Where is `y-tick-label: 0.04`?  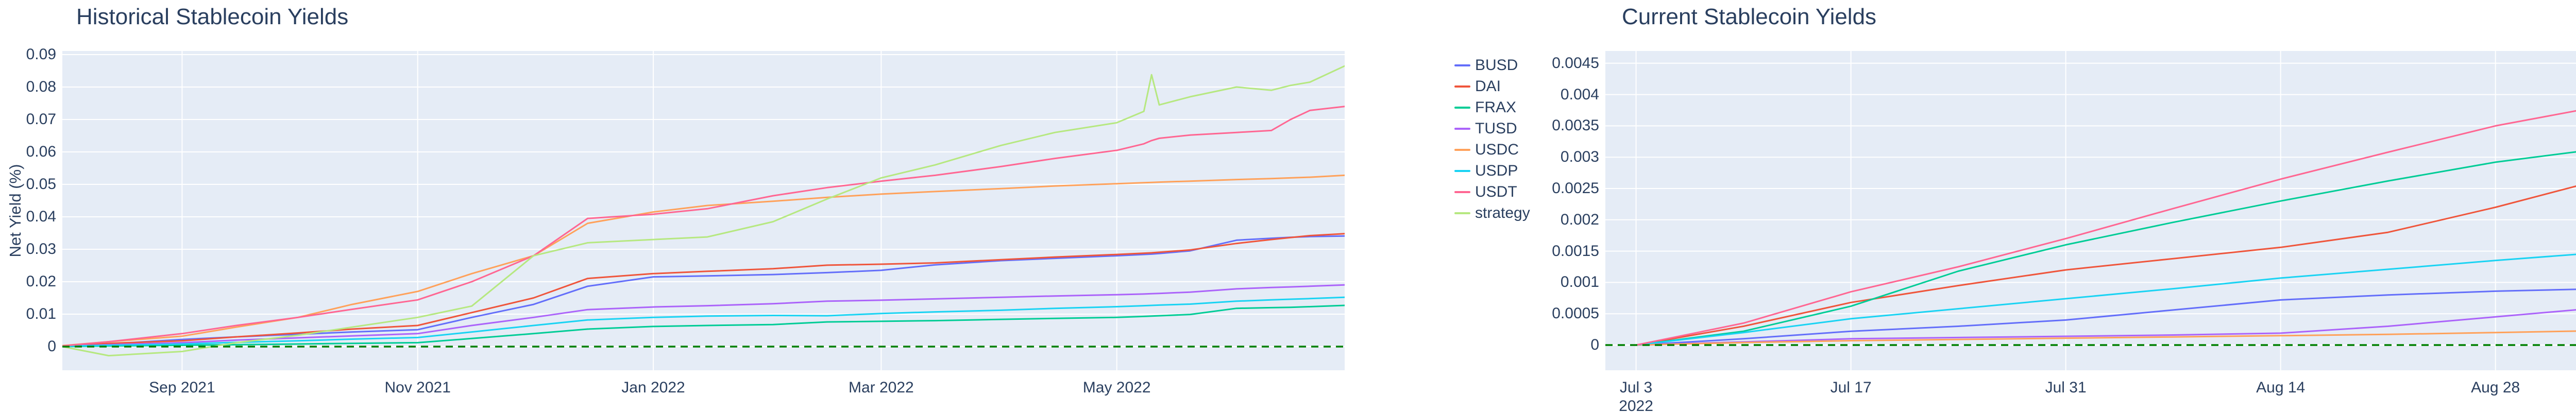 y-tick-label: 0.04 is located at coordinates (41, 216).